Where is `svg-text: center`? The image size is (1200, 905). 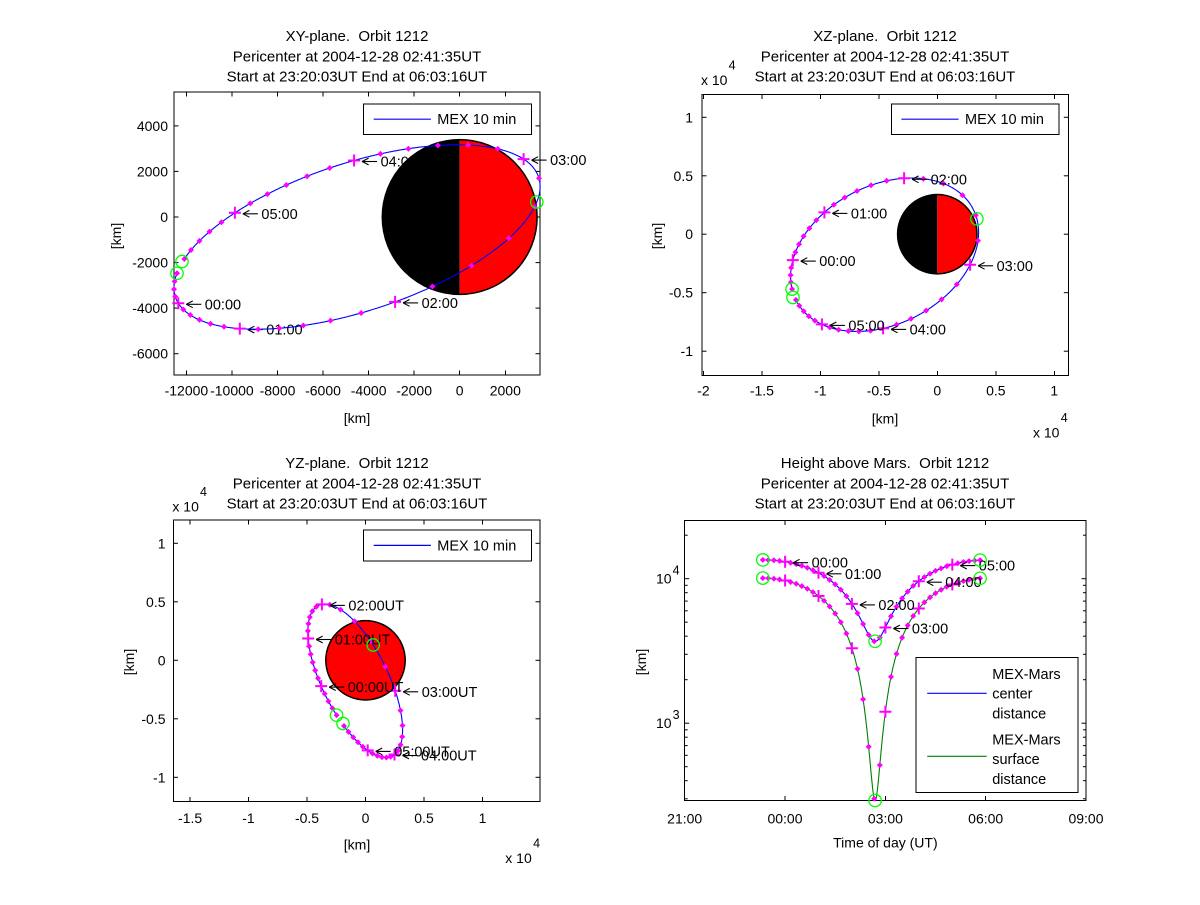
svg-text: center is located at coordinates (1012, 695).